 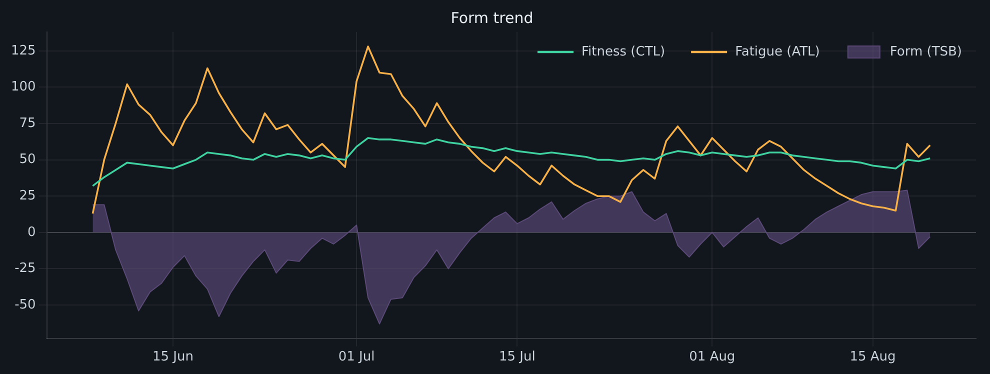 I want to click on chart-title: Form trend, so click(x=492, y=17).